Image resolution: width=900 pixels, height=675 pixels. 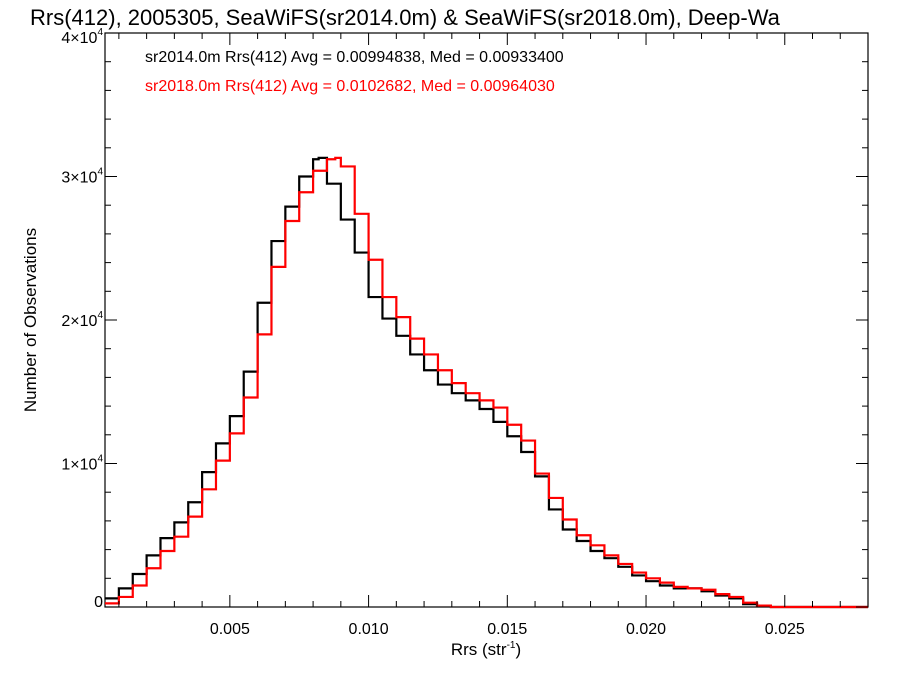 What do you see at coordinates (82, 177) in the screenshot?
I see `y-tick-label: 3×10⁴` at bounding box center [82, 177].